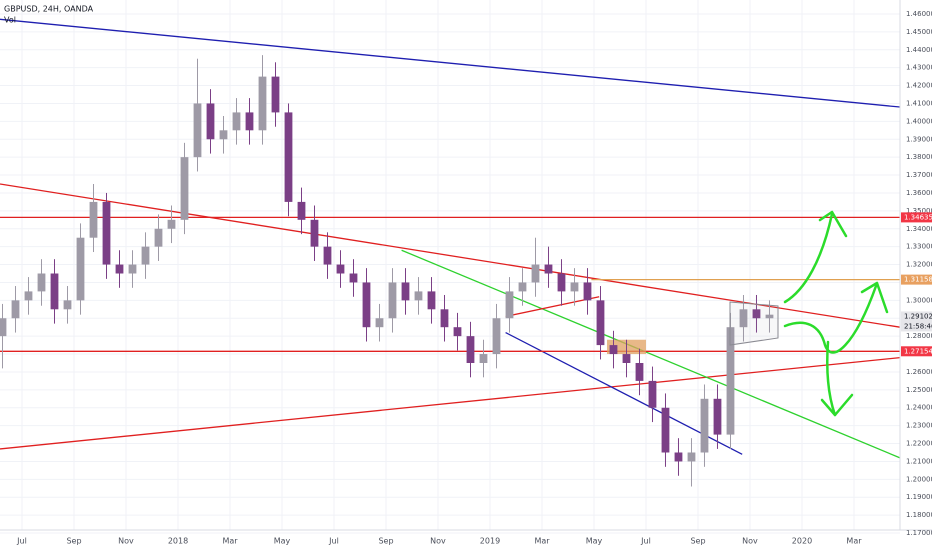 This screenshot has height=550, width=932. I want to click on y-tick-label: 1.38000, so click(919, 157).